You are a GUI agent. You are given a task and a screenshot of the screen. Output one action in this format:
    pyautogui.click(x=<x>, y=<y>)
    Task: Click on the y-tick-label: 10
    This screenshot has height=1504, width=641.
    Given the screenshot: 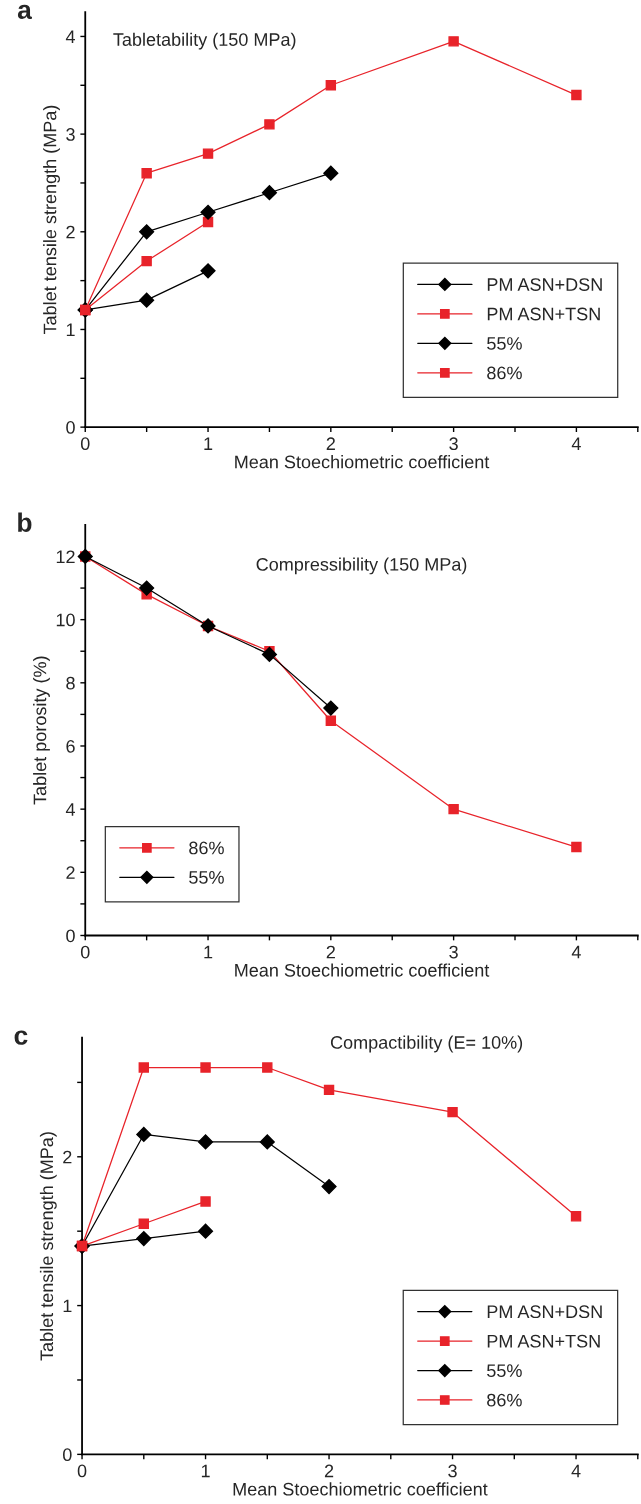 What is the action you would take?
    pyautogui.click(x=65, y=620)
    